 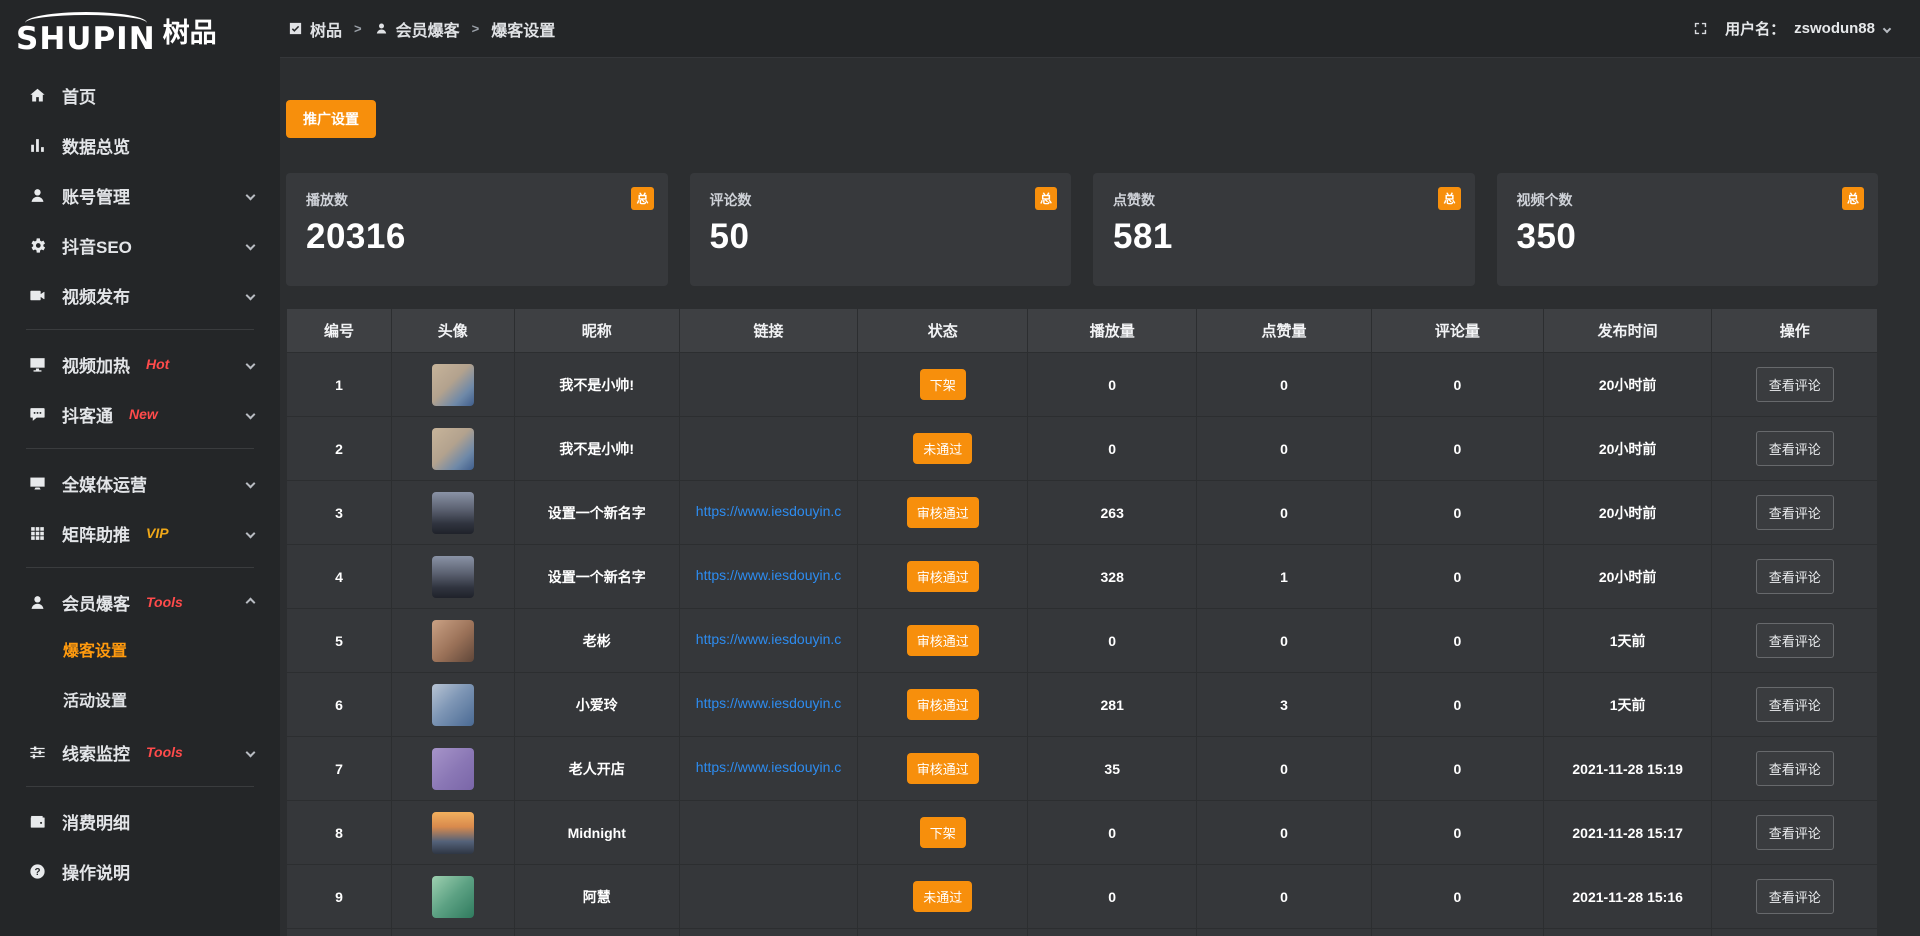 I want to click on cell-status: 审核通过, so click(x=943, y=768).